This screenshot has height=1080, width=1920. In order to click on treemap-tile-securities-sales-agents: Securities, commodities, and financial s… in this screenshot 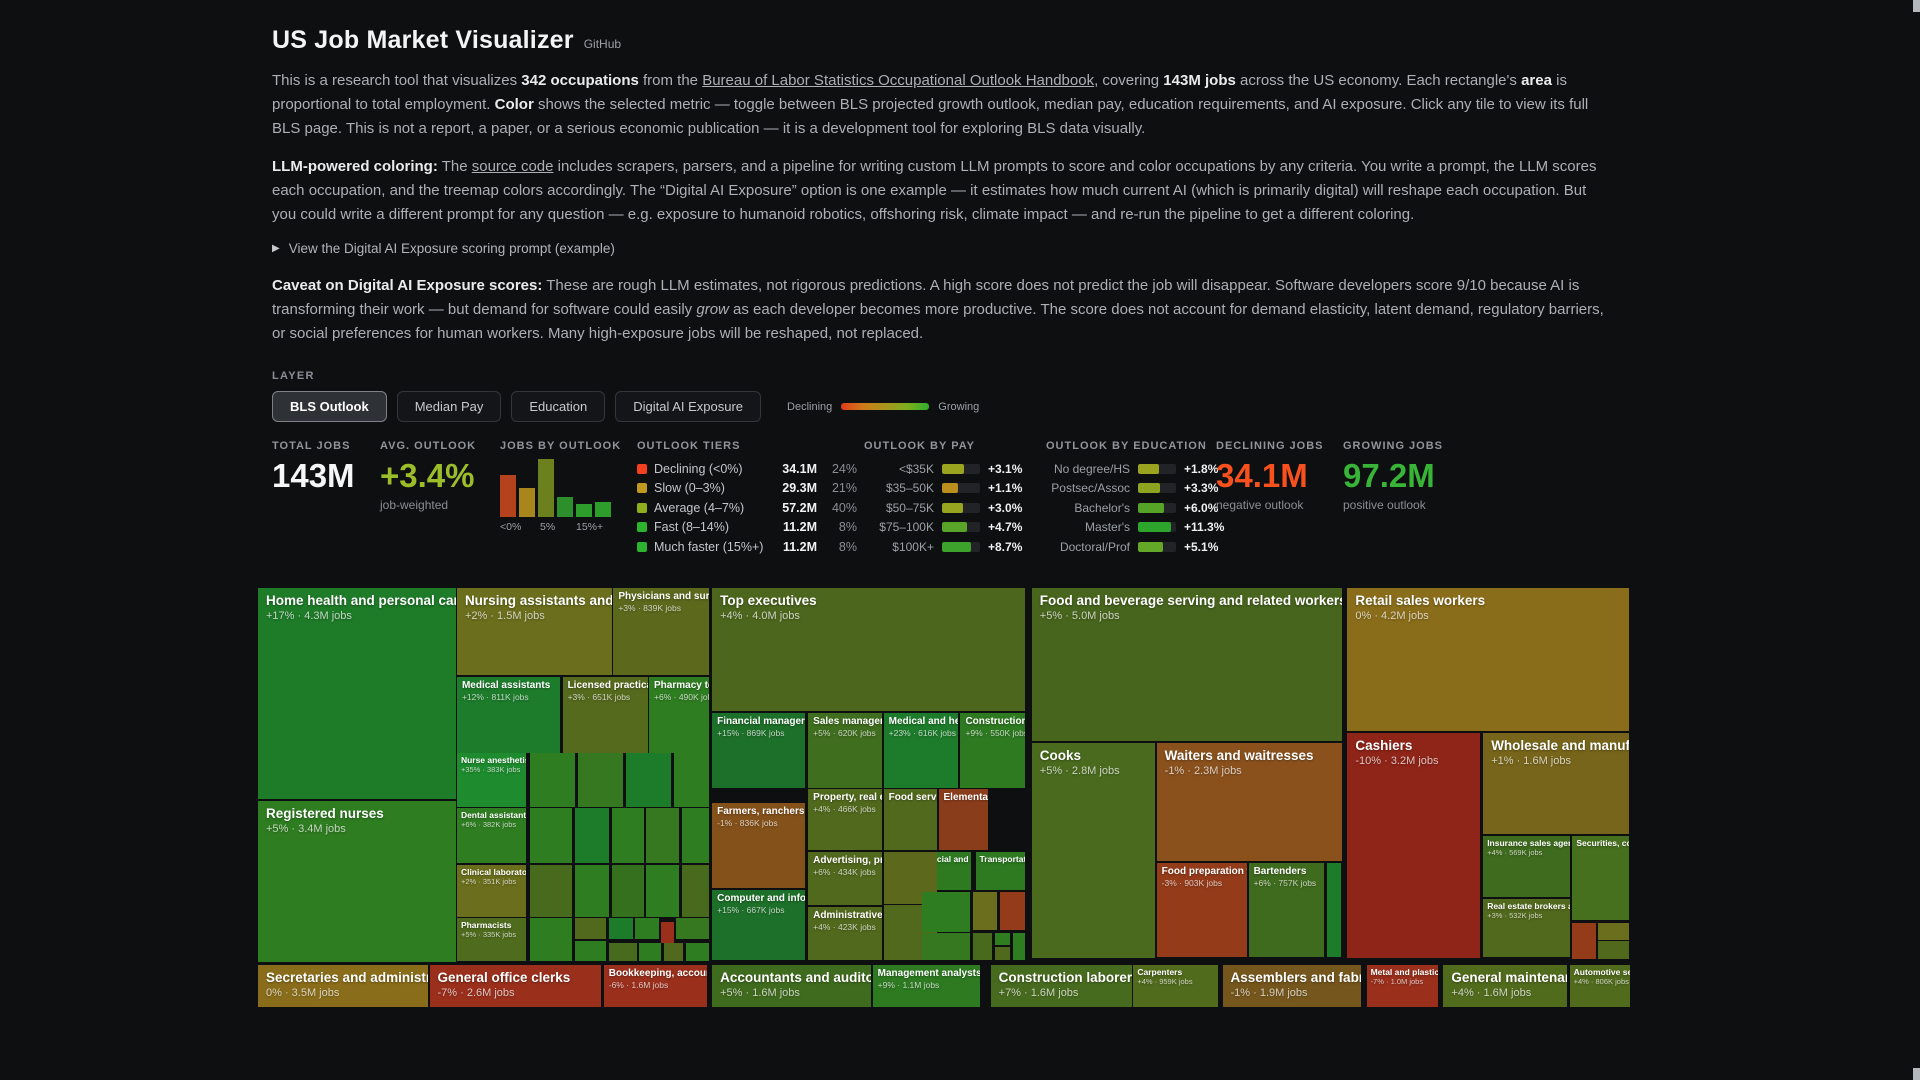, I will do `click(1600, 877)`.